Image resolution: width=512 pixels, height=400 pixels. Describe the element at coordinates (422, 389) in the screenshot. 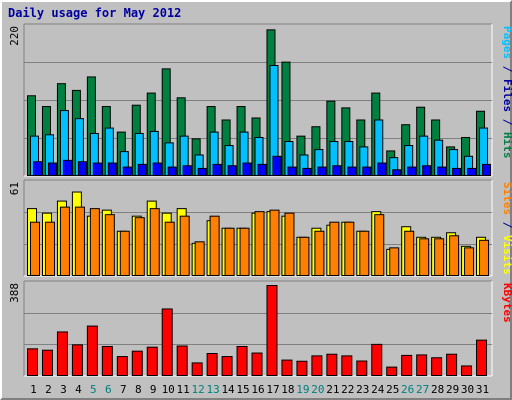

I see `day-label-27: 27` at that location.